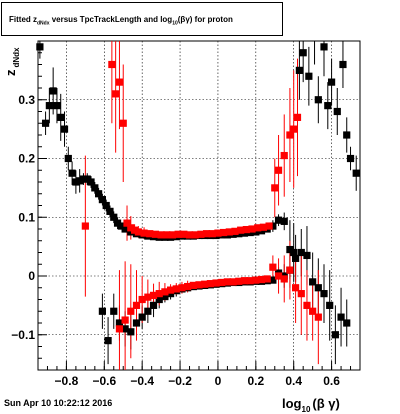 This screenshot has height=414, width=400. Describe the element at coordinates (111, 19) in the screenshot. I see `chart-title-part2: versus TpcTrackLength and log` at that location.